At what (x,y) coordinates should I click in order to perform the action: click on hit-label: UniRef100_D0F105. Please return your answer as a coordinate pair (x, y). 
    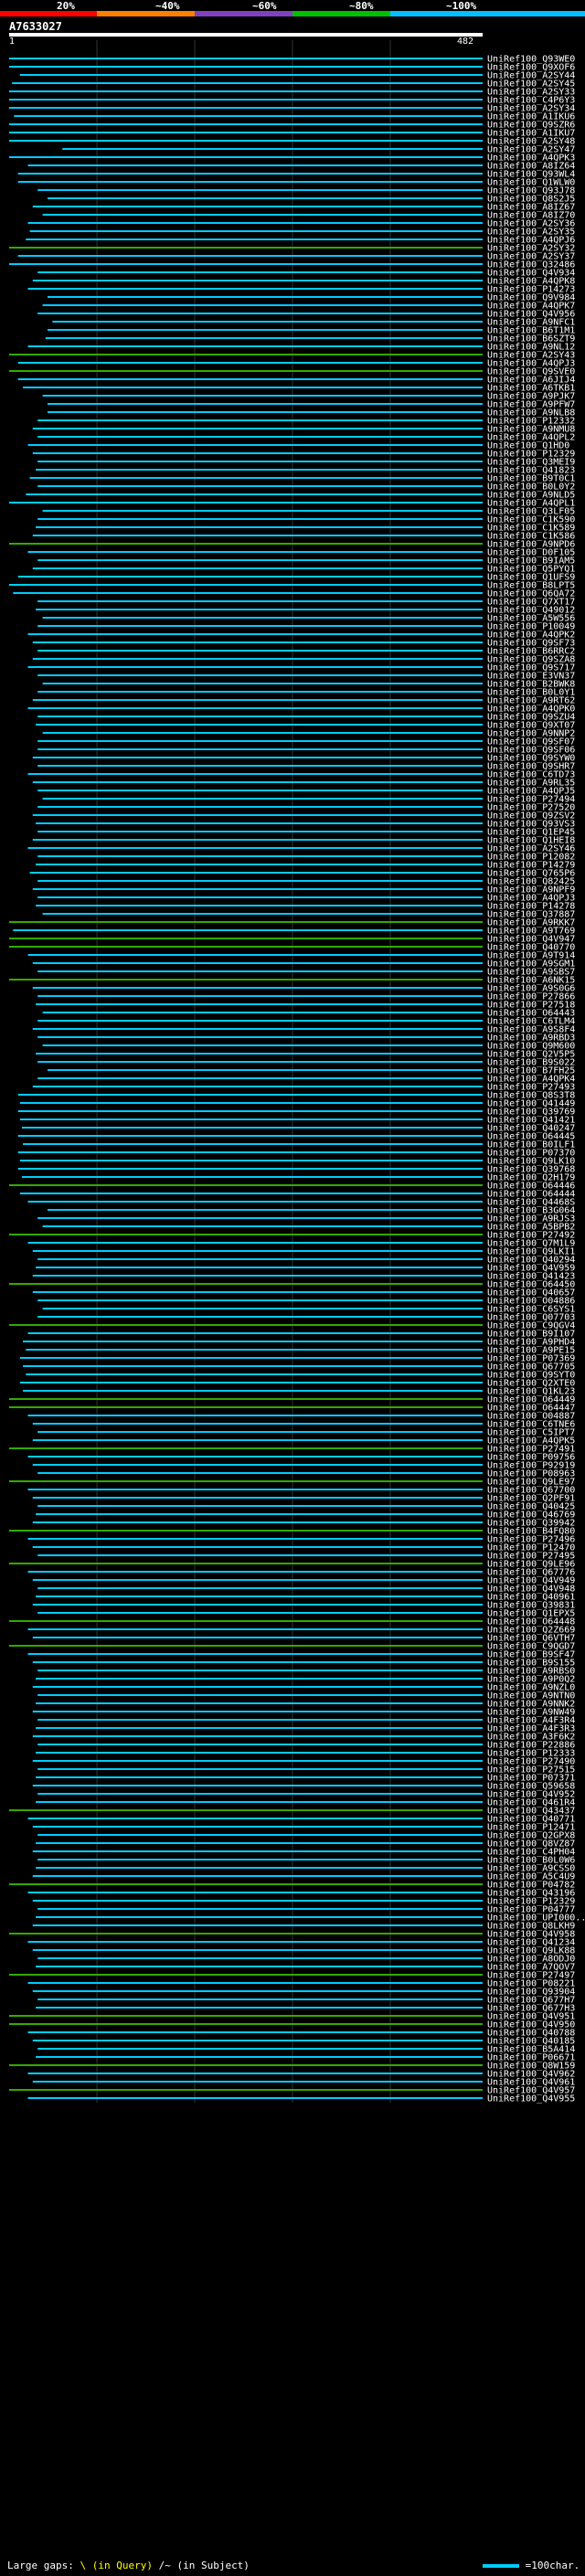
    Looking at the image, I should click on (531, 553).